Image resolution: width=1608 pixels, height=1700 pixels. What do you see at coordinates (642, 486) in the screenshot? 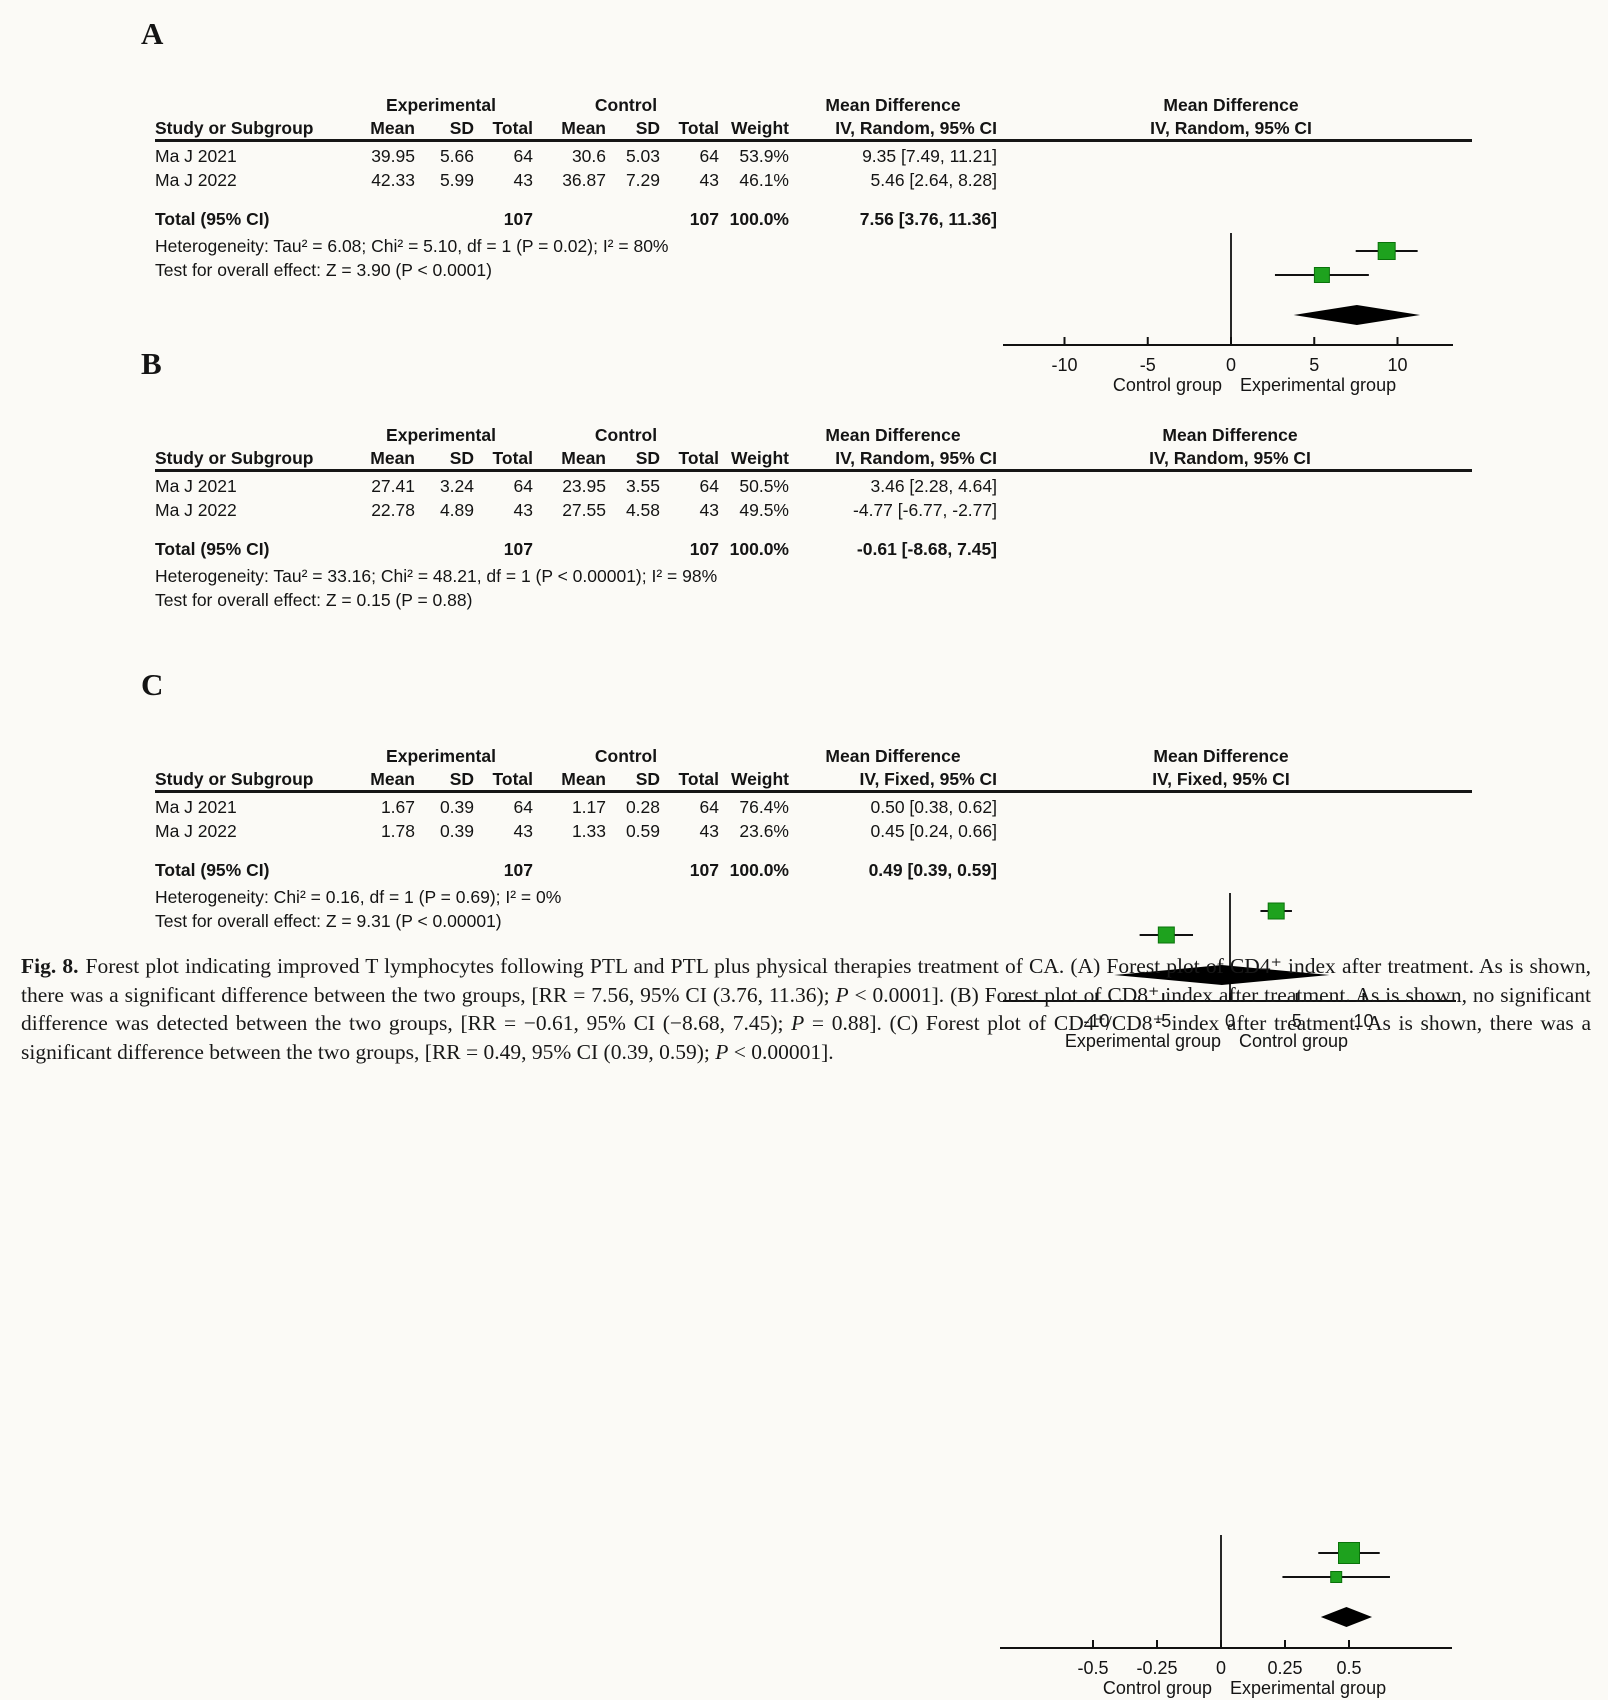
I see `cell-sd-ctl: 3.55` at bounding box center [642, 486].